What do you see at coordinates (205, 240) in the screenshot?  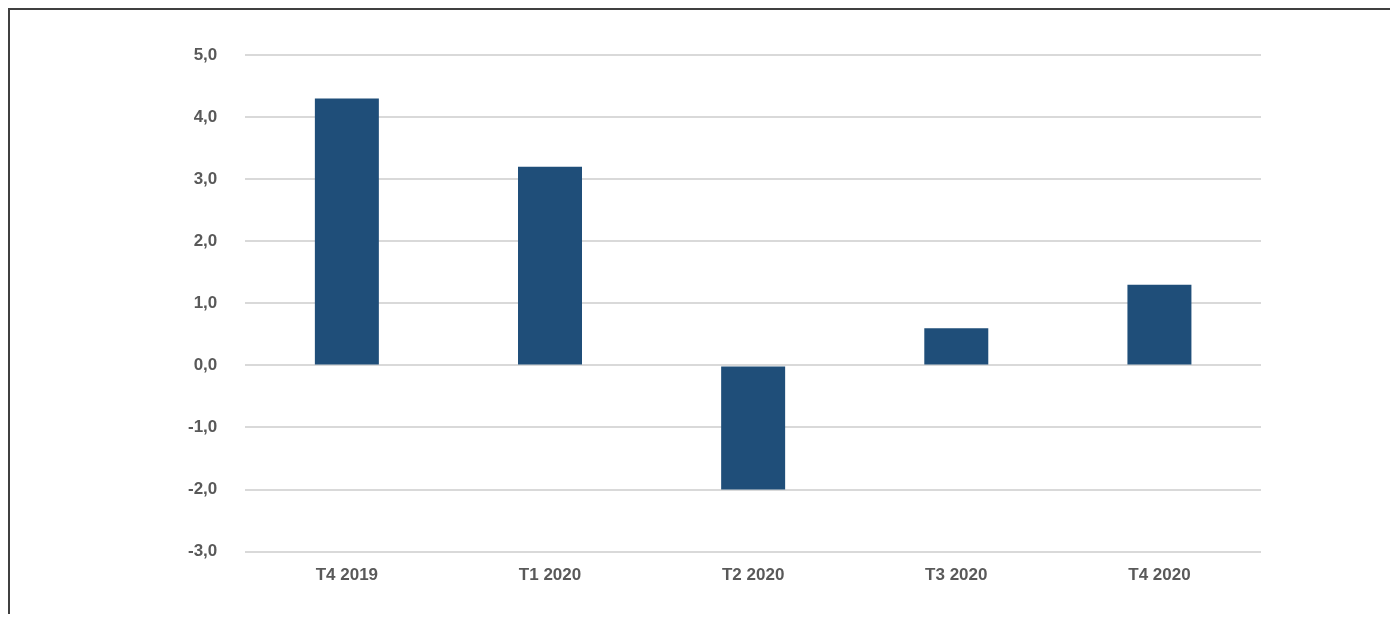 I see `y-tick-label: 2,0` at bounding box center [205, 240].